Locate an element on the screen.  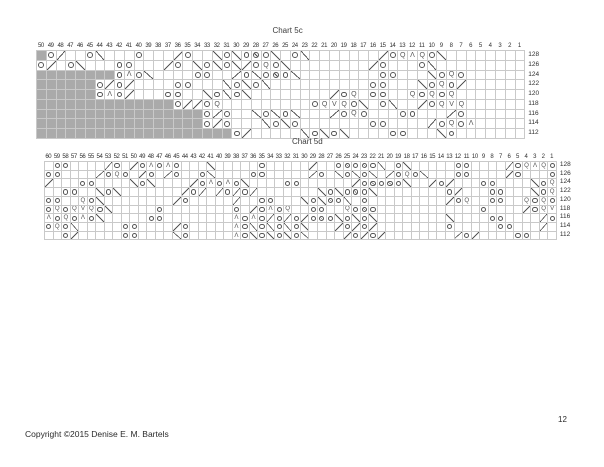
column-number: 44 is located at coordinates (184, 157).